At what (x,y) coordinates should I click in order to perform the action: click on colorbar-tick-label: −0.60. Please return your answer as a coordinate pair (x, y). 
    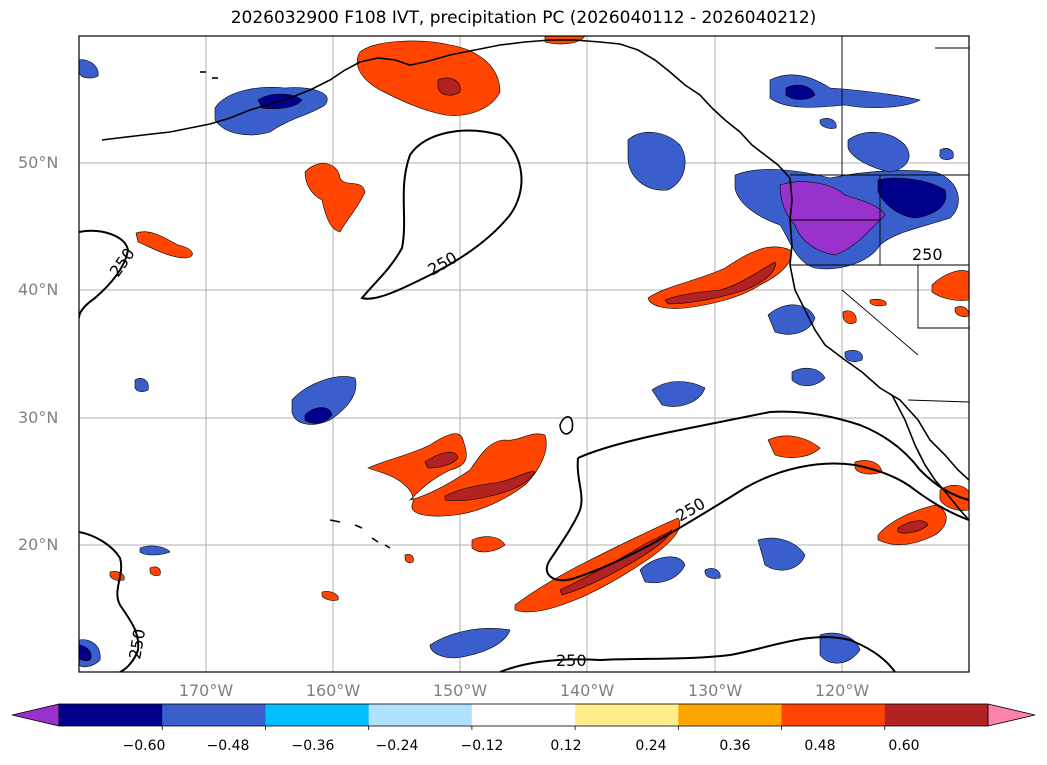
    Looking at the image, I should click on (144, 746).